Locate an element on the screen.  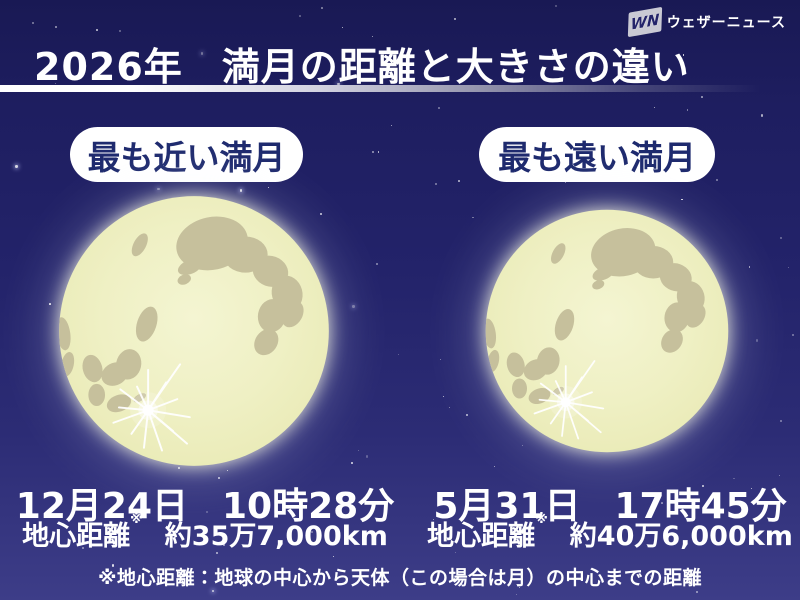
farthest-moon-label-pill: 最も遠い満月 is located at coordinates (597, 154).